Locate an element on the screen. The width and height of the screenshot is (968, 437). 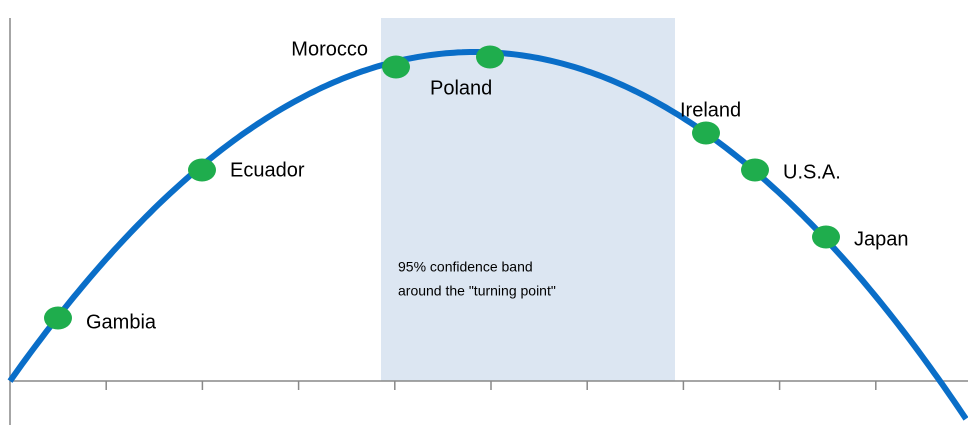
country-label: Ecuador is located at coordinates (267, 170).